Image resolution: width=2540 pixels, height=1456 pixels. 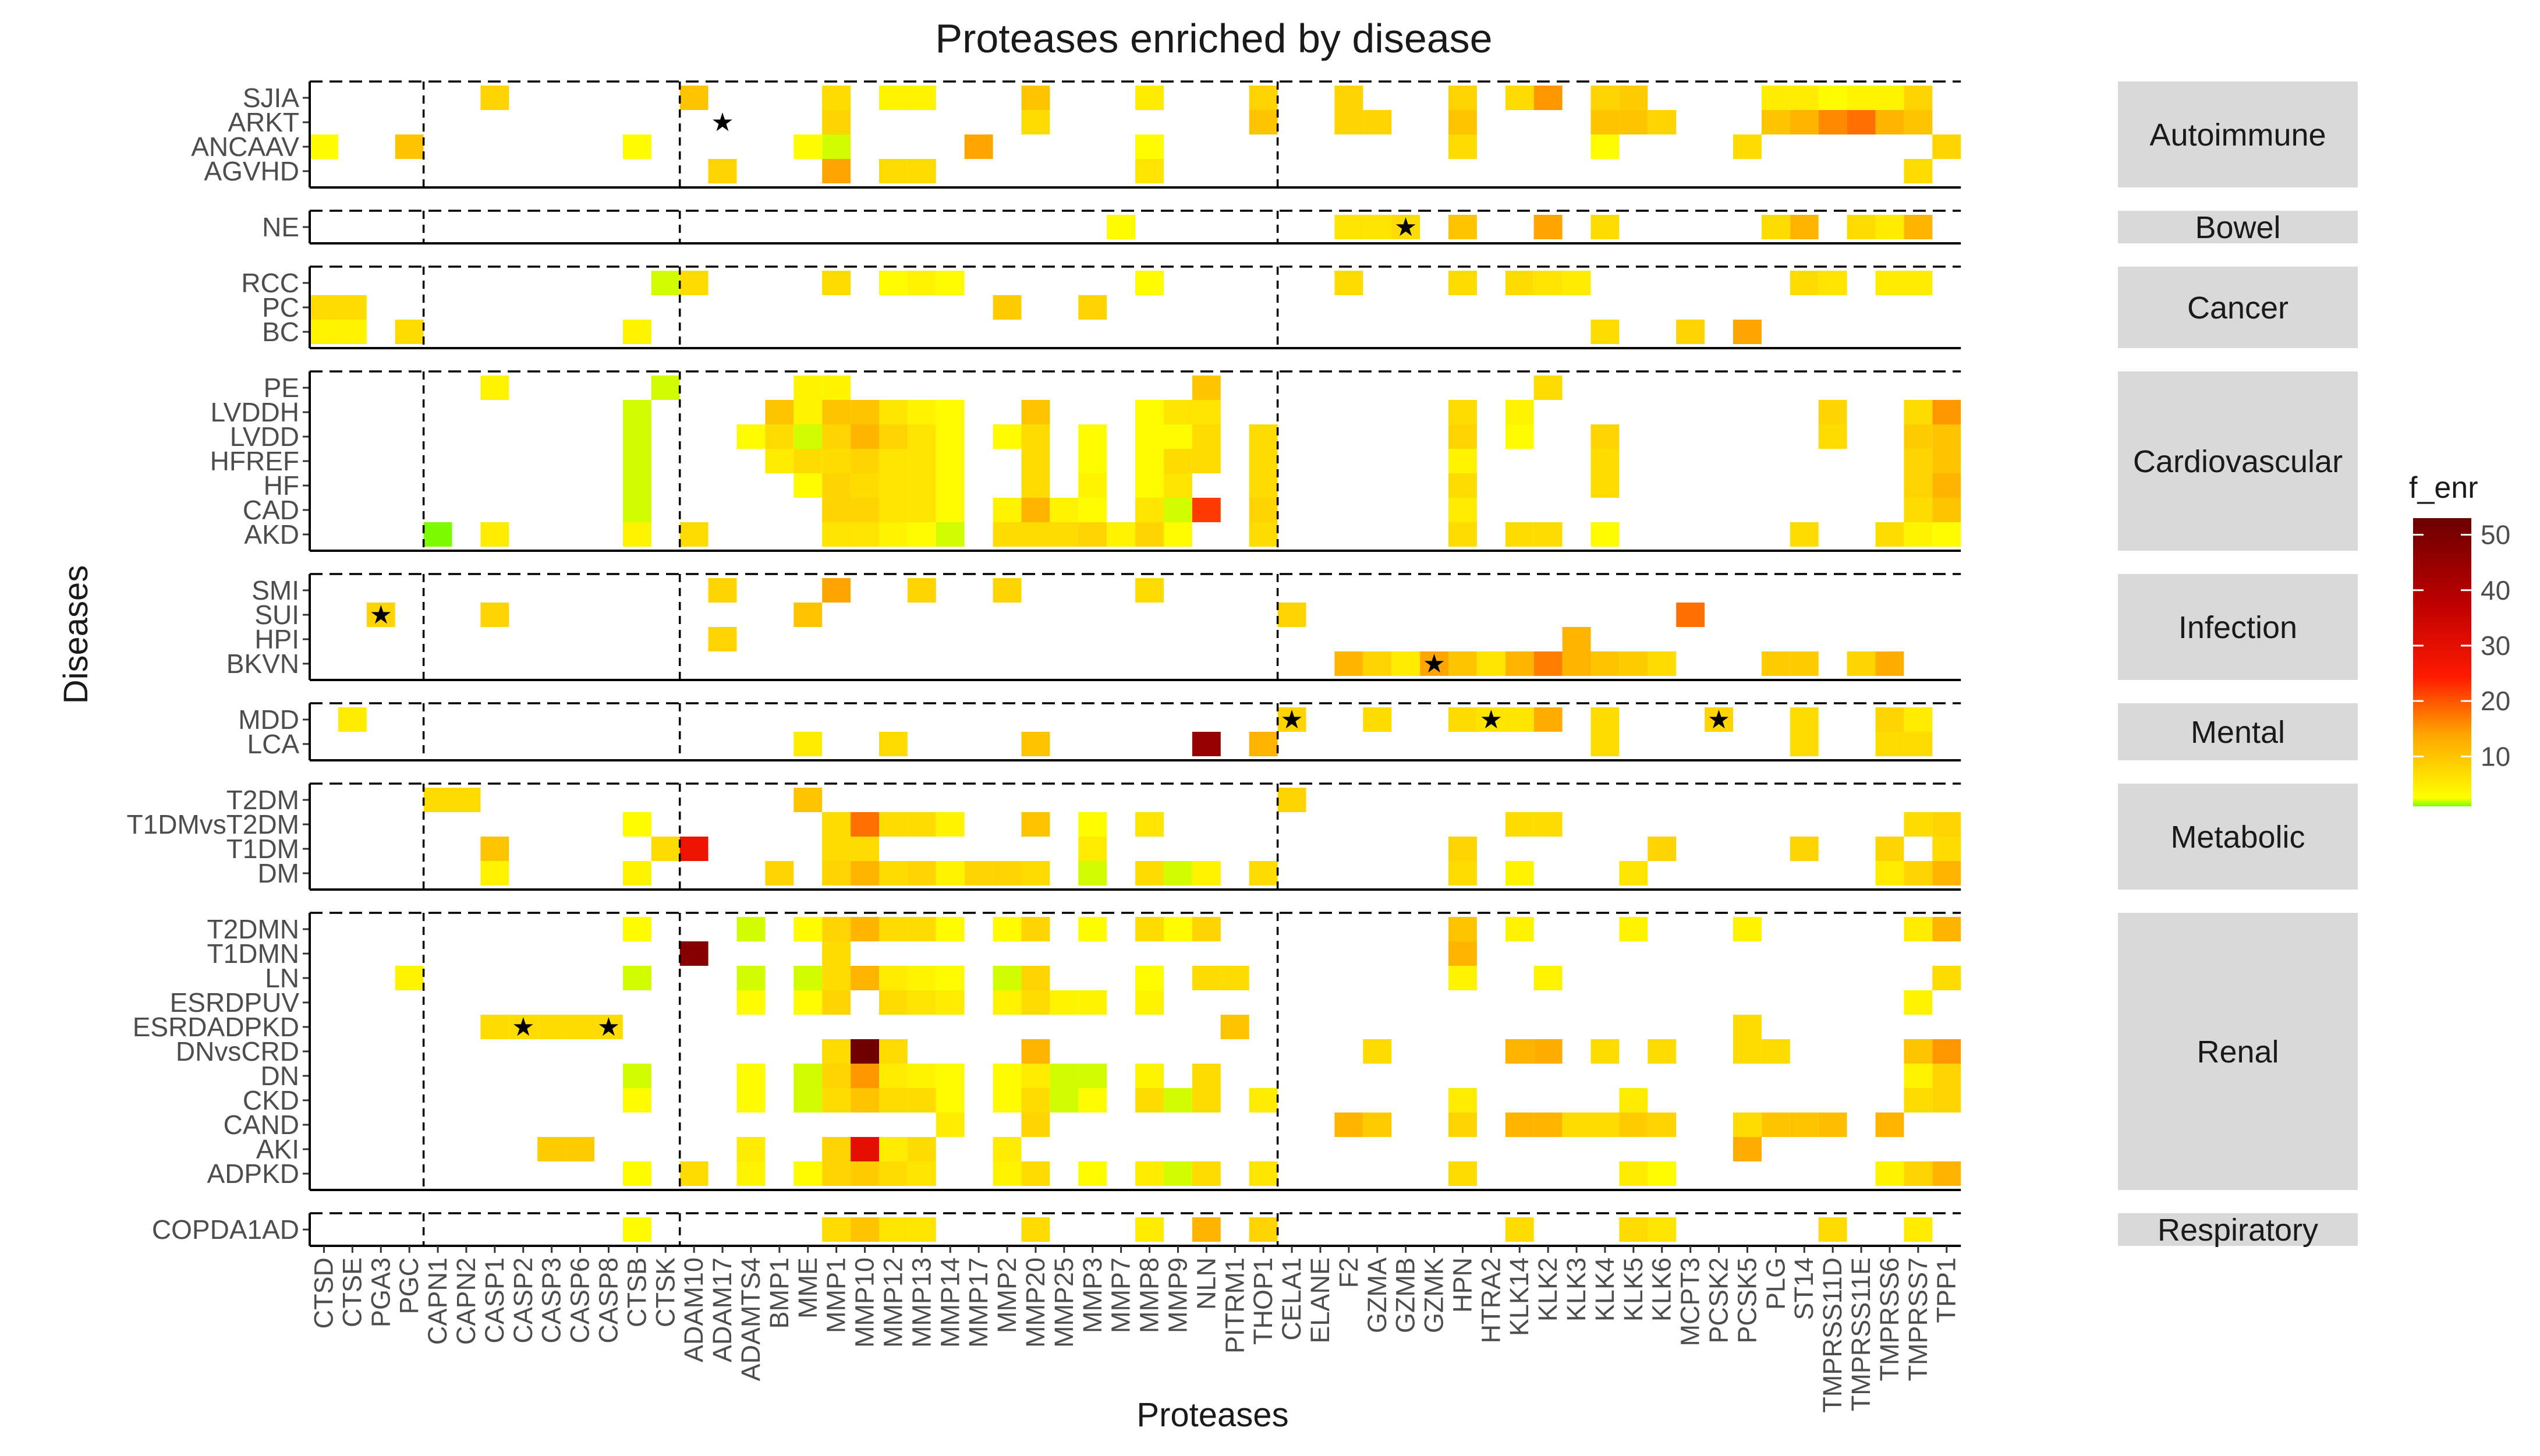 I want to click on x-tick-label: TMPRSS7, so click(x=1918, y=1319).